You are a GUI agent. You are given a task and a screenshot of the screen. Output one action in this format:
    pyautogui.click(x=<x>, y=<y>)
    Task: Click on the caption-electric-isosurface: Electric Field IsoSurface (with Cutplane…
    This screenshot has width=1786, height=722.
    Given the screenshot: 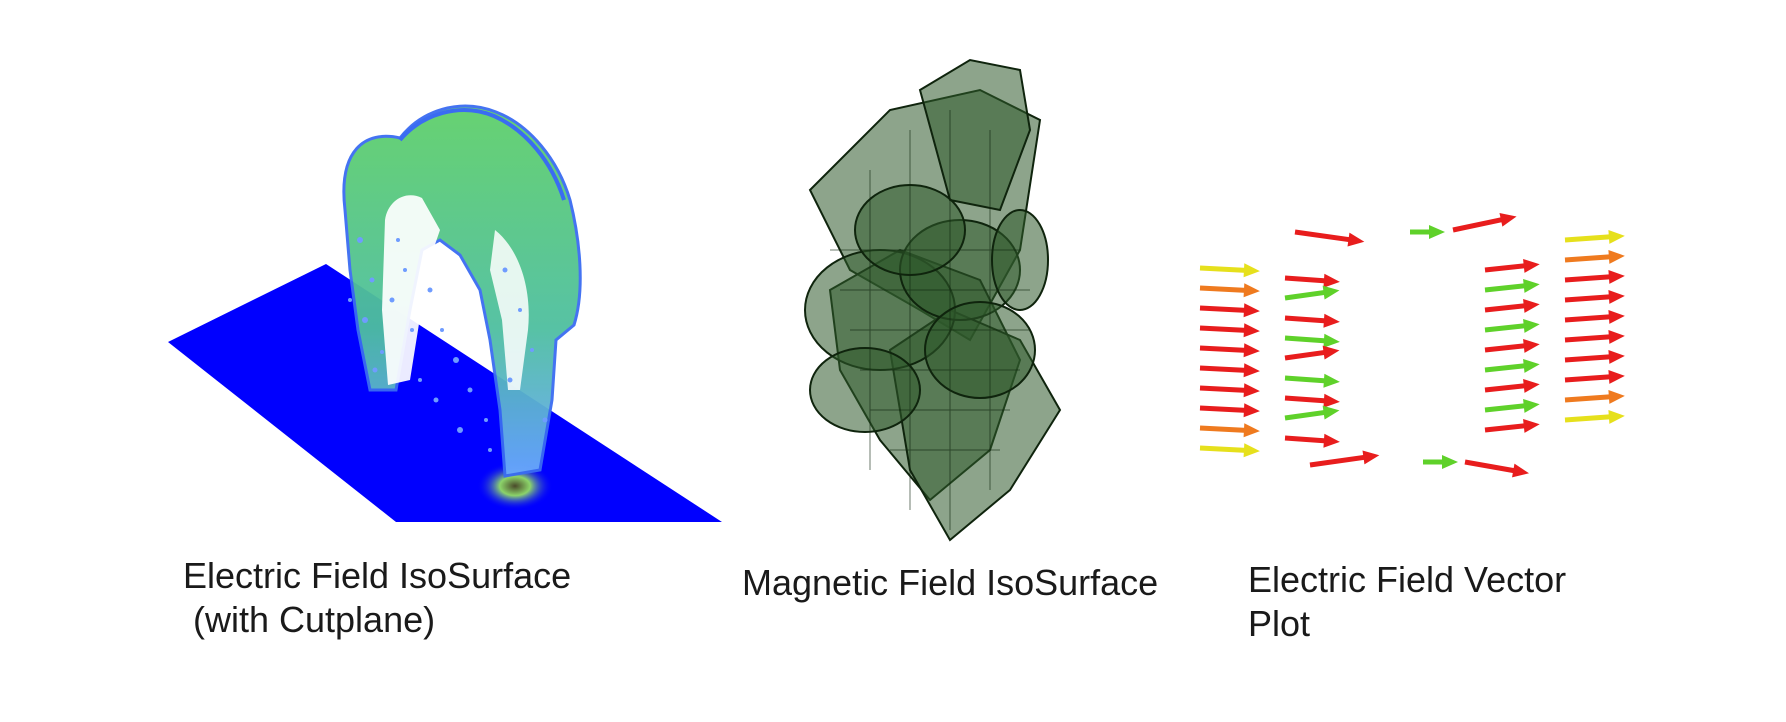 What is the action you would take?
    pyautogui.click(x=377, y=598)
    